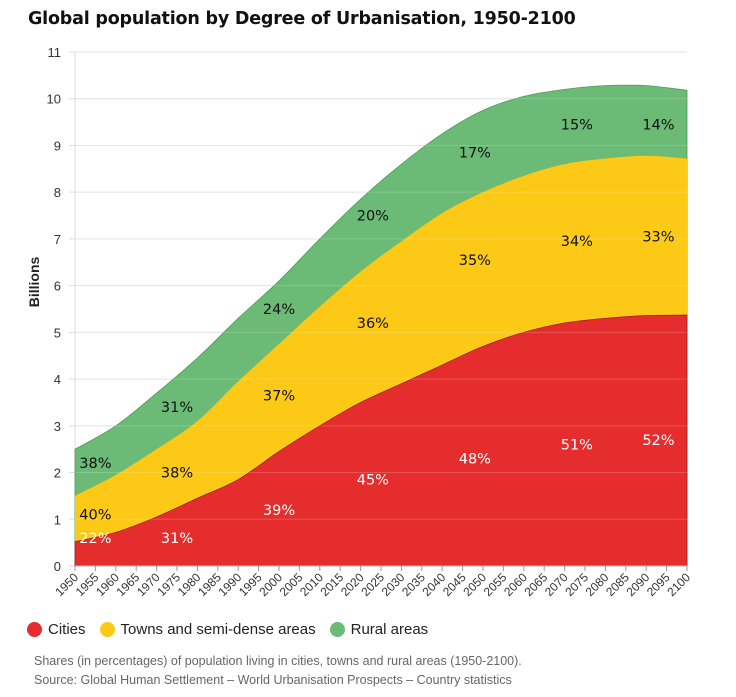 This screenshot has height=697, width=736. I want to click on percentage-label: 20%, so click(373, 217).